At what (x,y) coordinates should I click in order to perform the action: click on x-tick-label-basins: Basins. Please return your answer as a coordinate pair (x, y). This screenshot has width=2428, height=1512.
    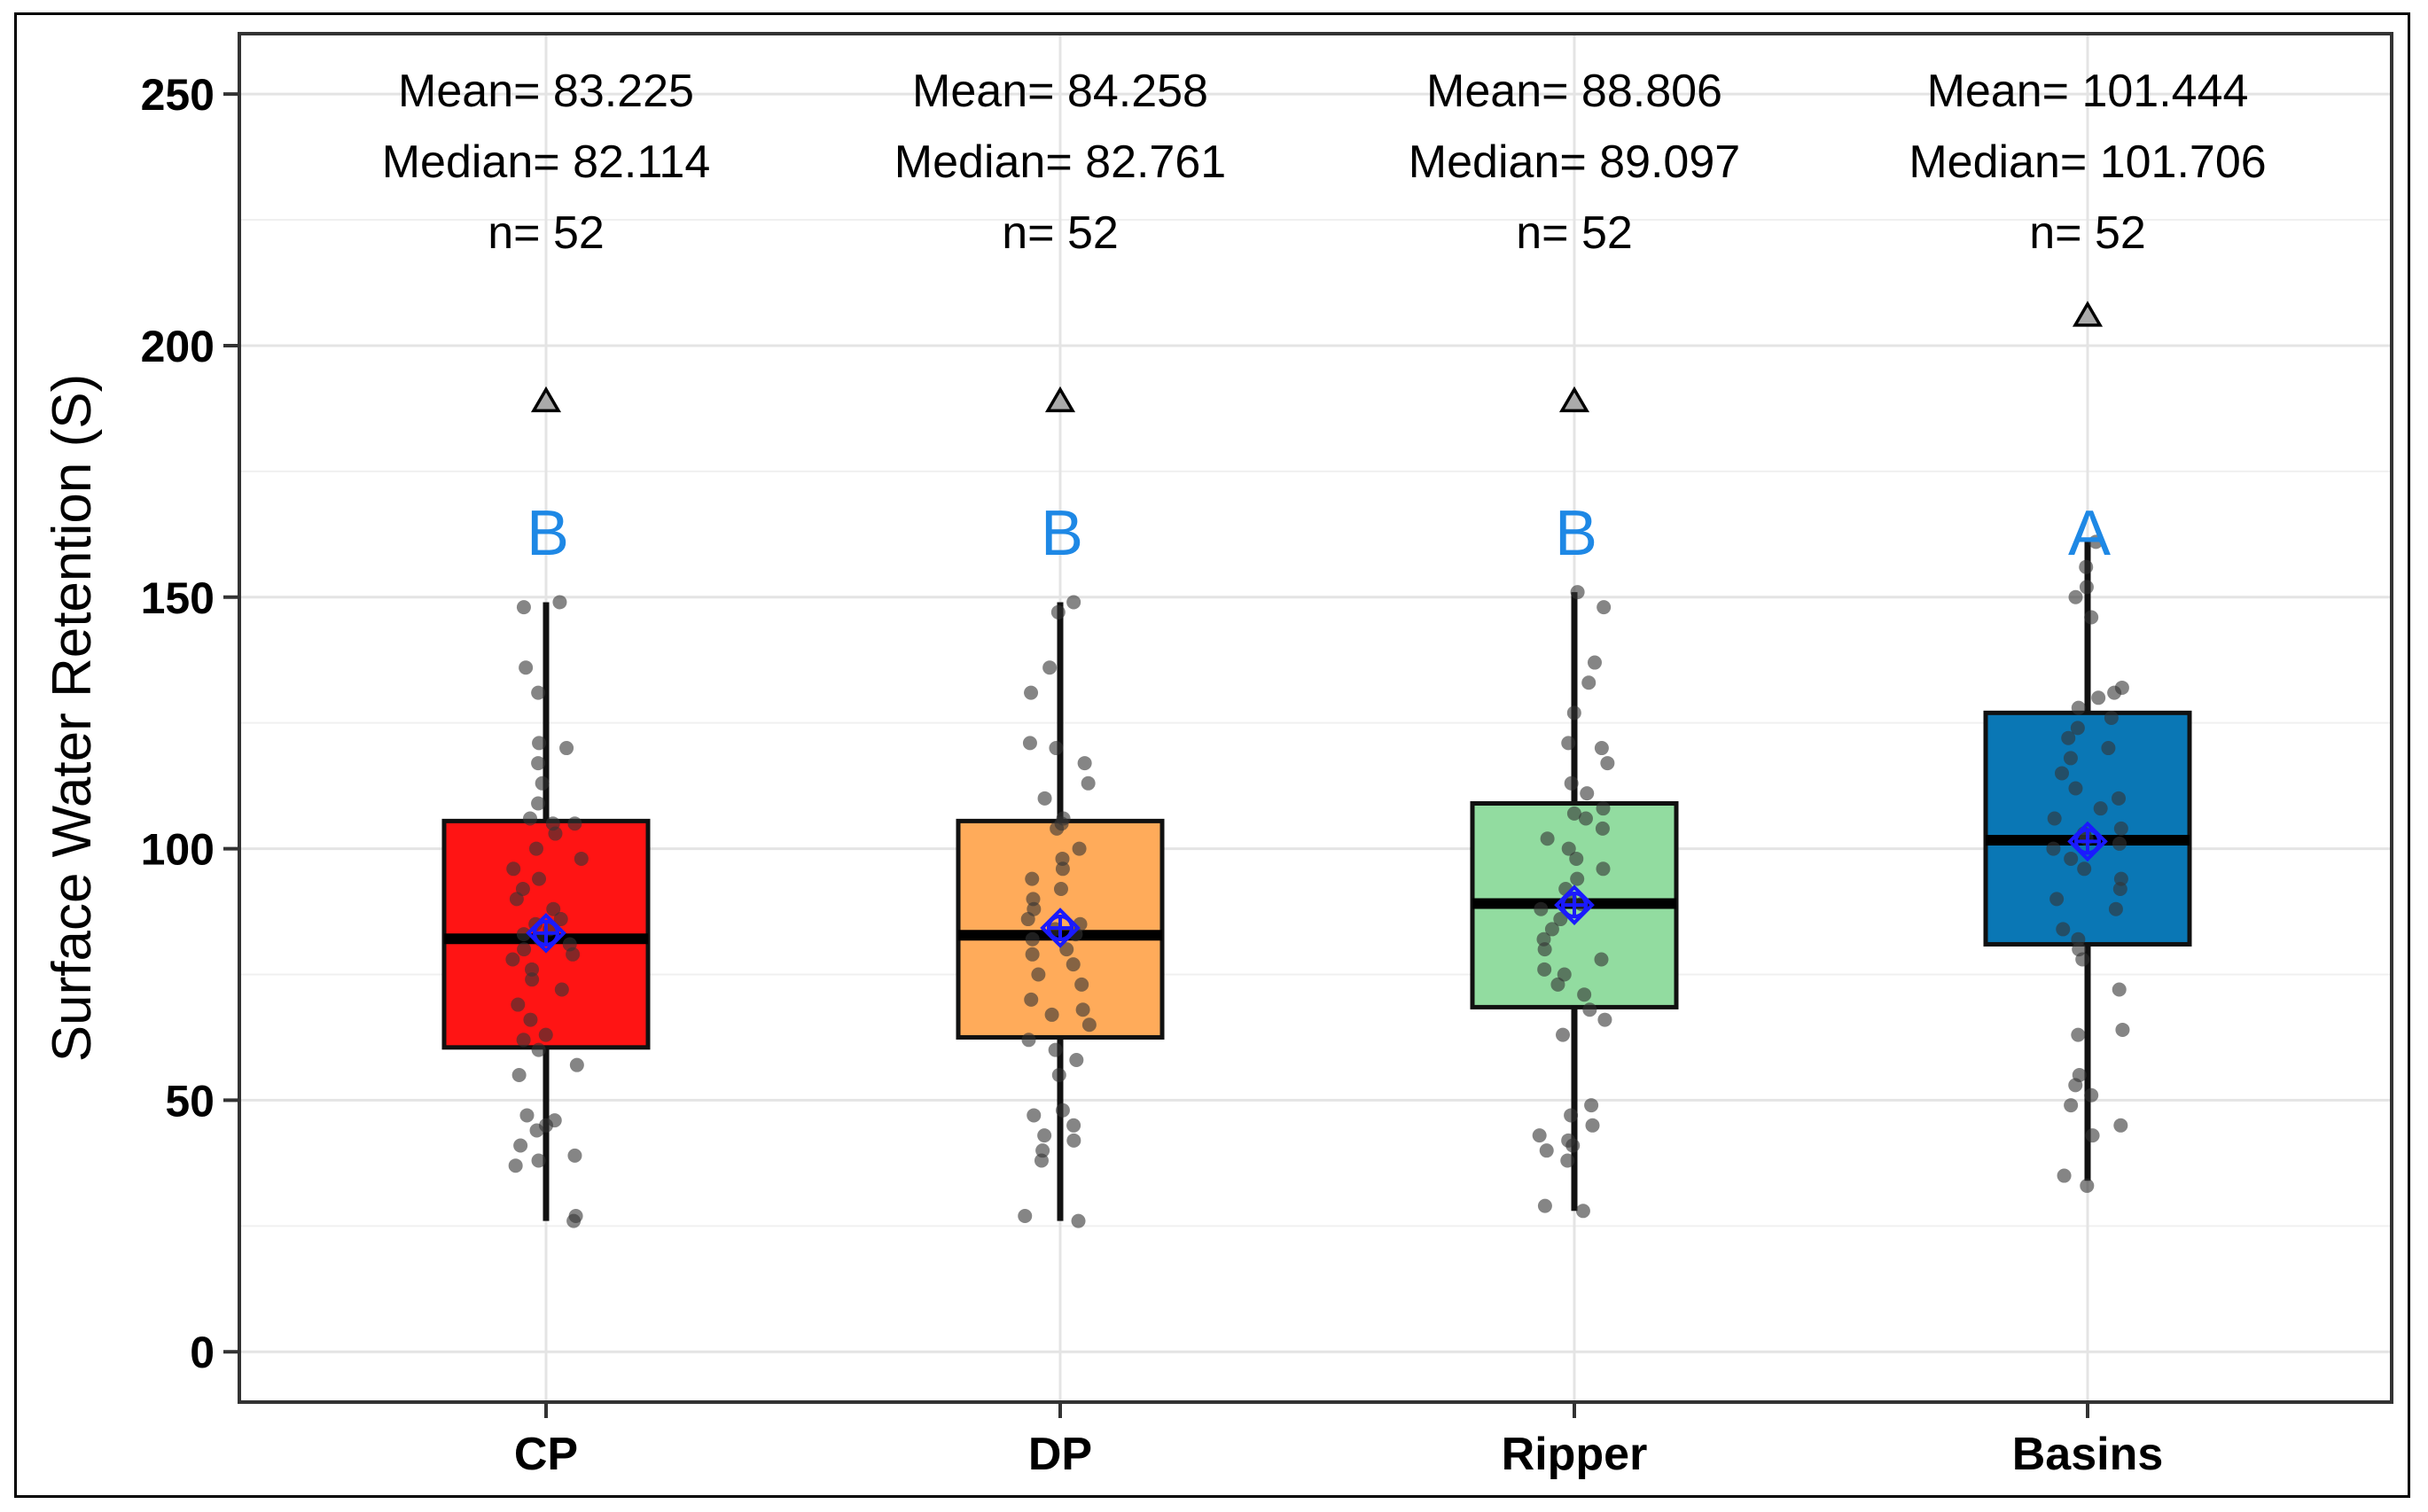
    Looking at the image, I should click on (2088, 1454).